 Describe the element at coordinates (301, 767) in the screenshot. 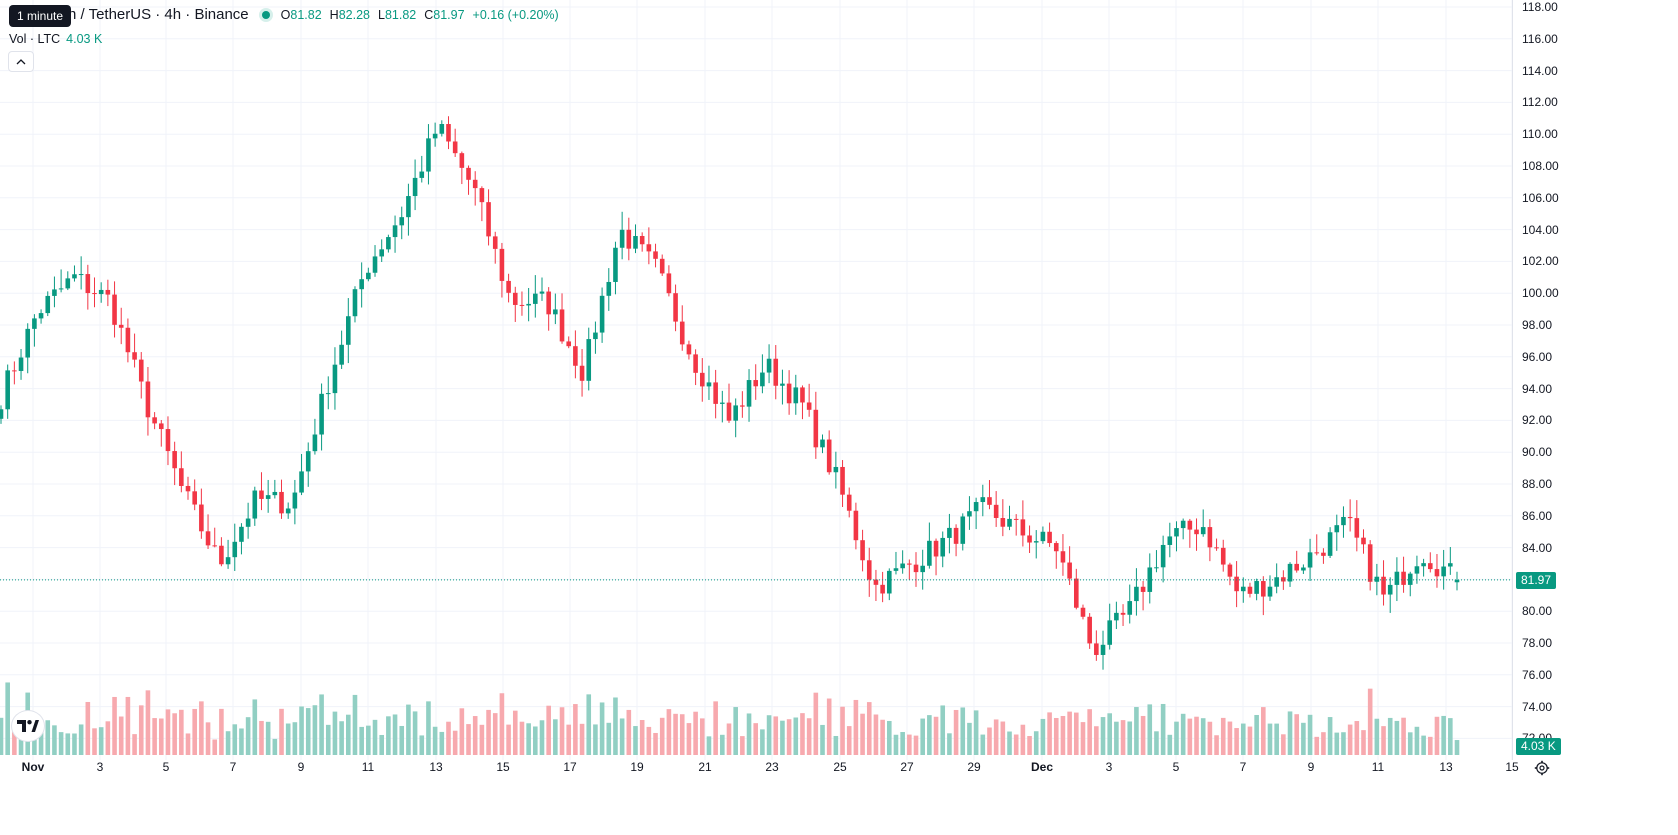

I see `time-tick-label: 9` at that location.